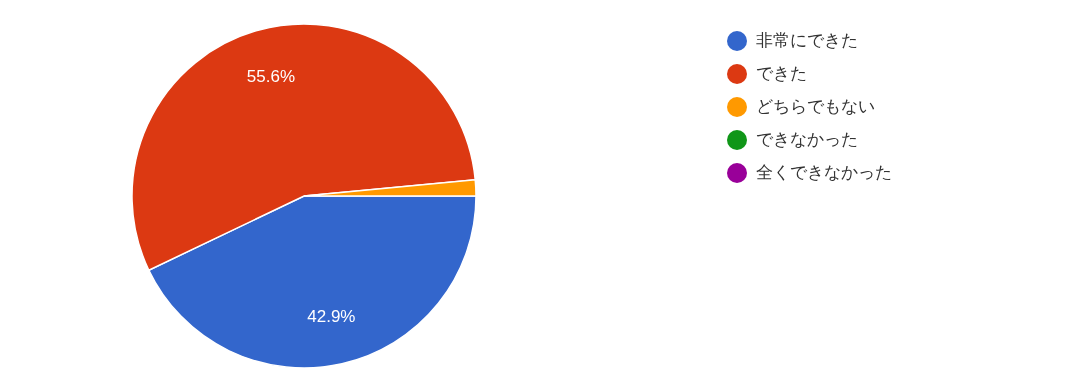  I want to click on legend-label: 非常にできた, so click(807, 41).